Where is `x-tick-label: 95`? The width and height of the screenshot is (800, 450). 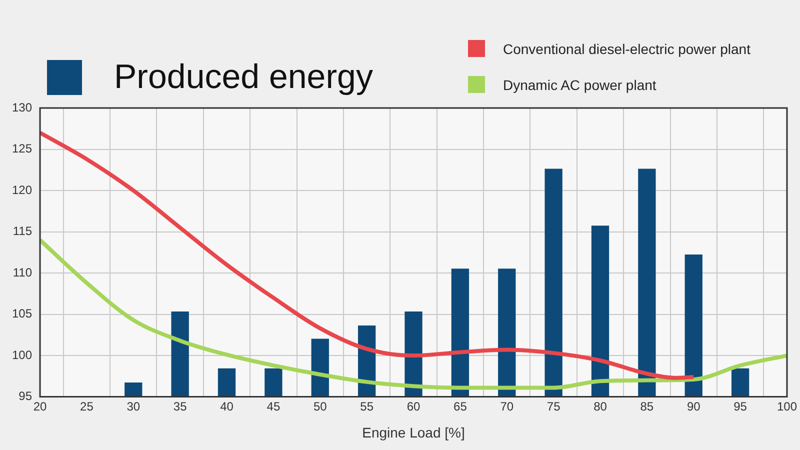
x-tick-label: 95 is located at coordinates (741, 406).